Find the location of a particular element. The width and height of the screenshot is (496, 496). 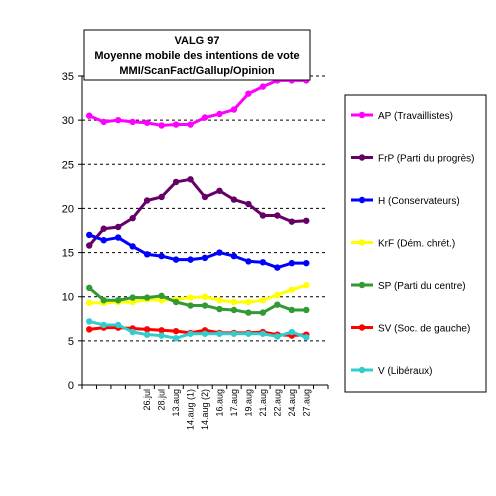

legend-label: SP (Parti du centre) is located at coordinates (422, 286).